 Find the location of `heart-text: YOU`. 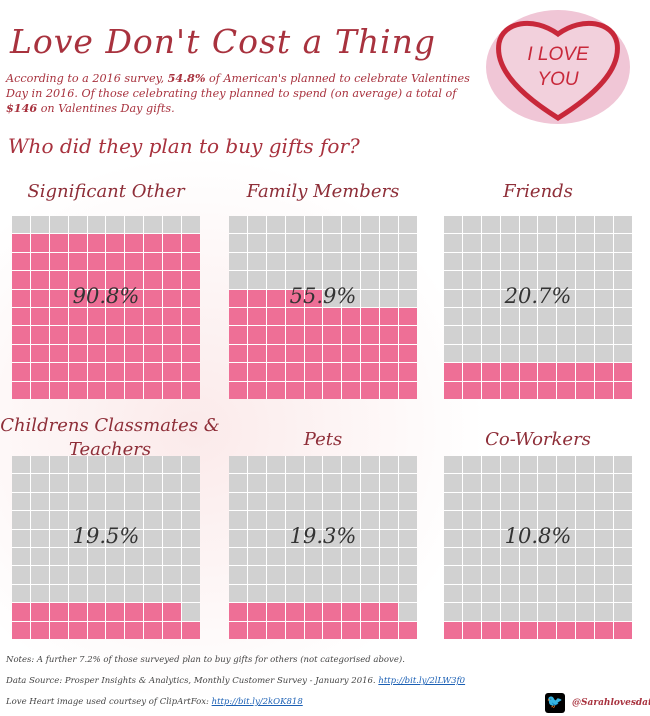

heart-text: YOU is located at coordinates (557, 79).